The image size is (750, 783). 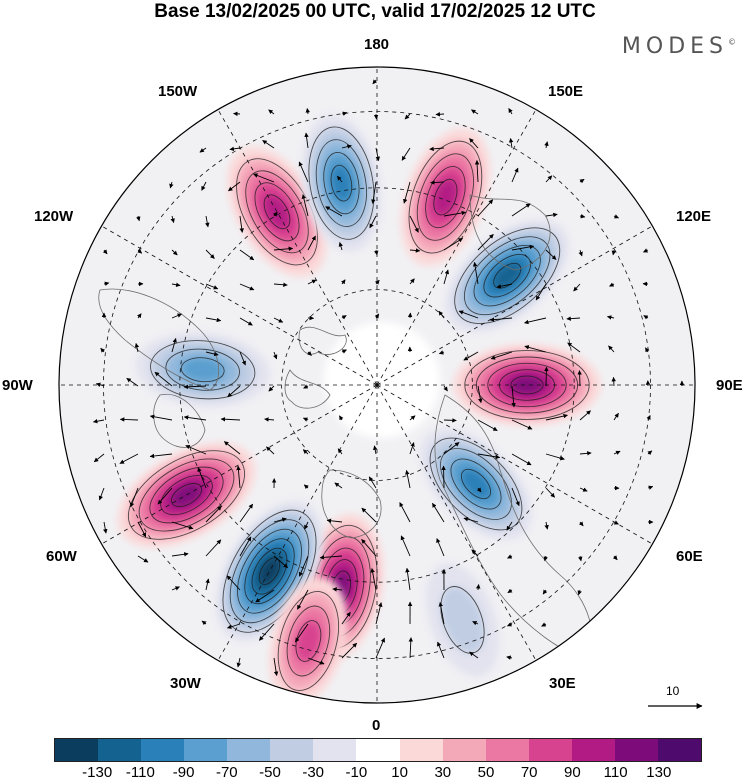 What do you see at coordinates (572, 772) in the screenshot?
I see `colorbar-tick-label: 90` at bounding box center [572, 772].